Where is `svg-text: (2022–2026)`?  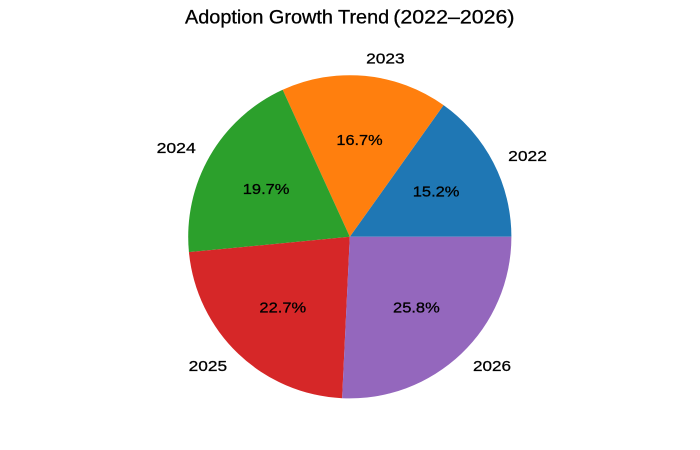 svg-text: (2022–2026) is located at coordinates (453, 17).